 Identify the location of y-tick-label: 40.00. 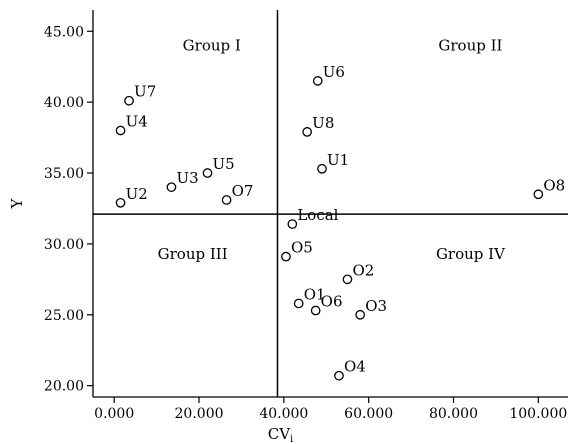
(64, 103).